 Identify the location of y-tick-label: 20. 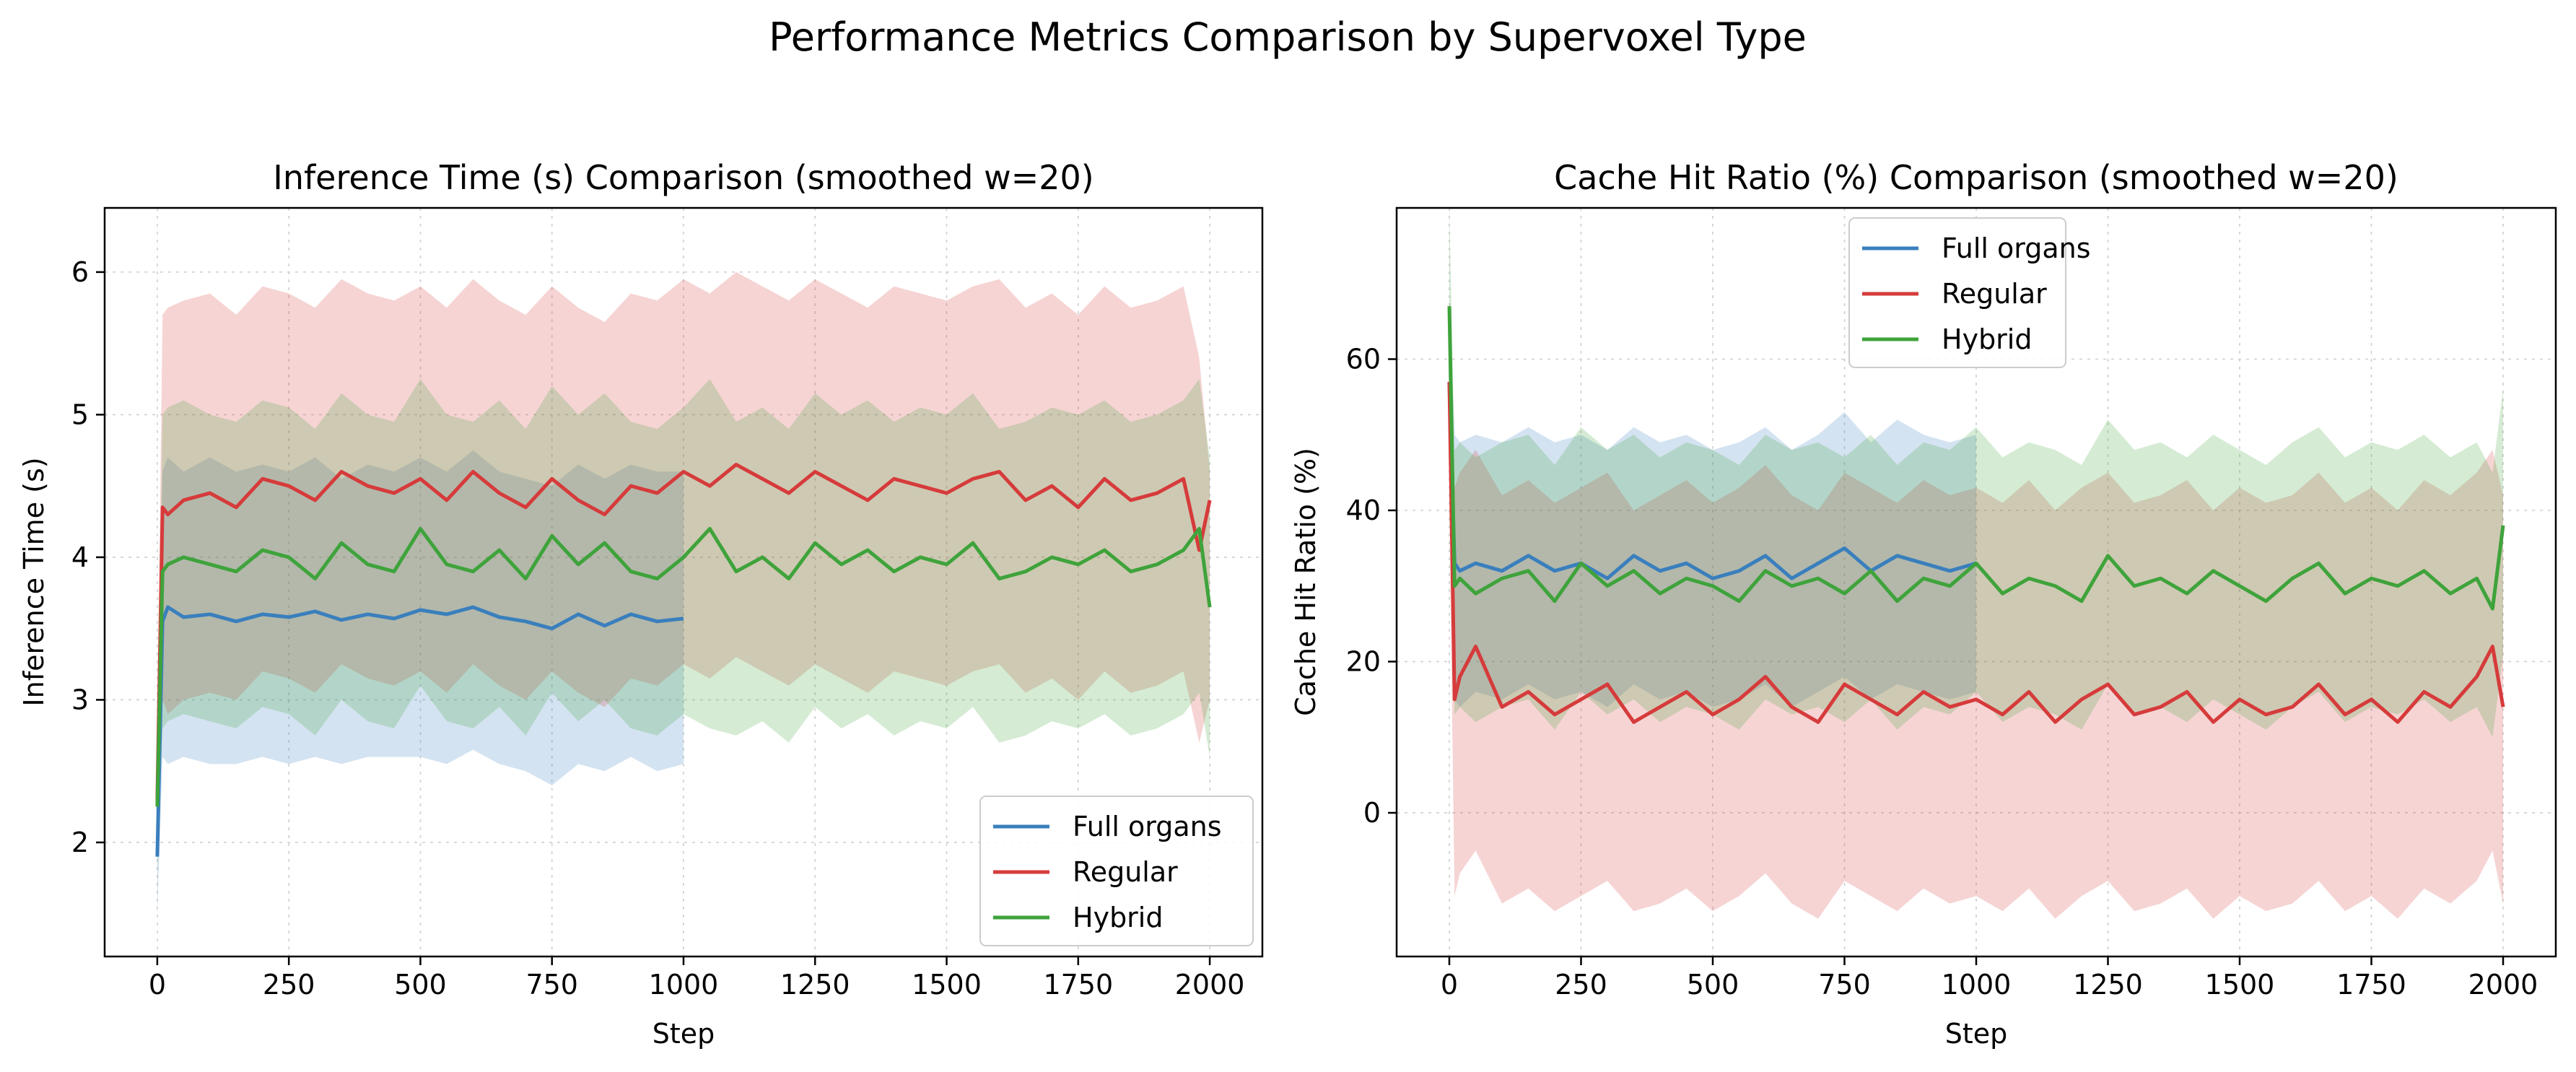
(1363, 661).